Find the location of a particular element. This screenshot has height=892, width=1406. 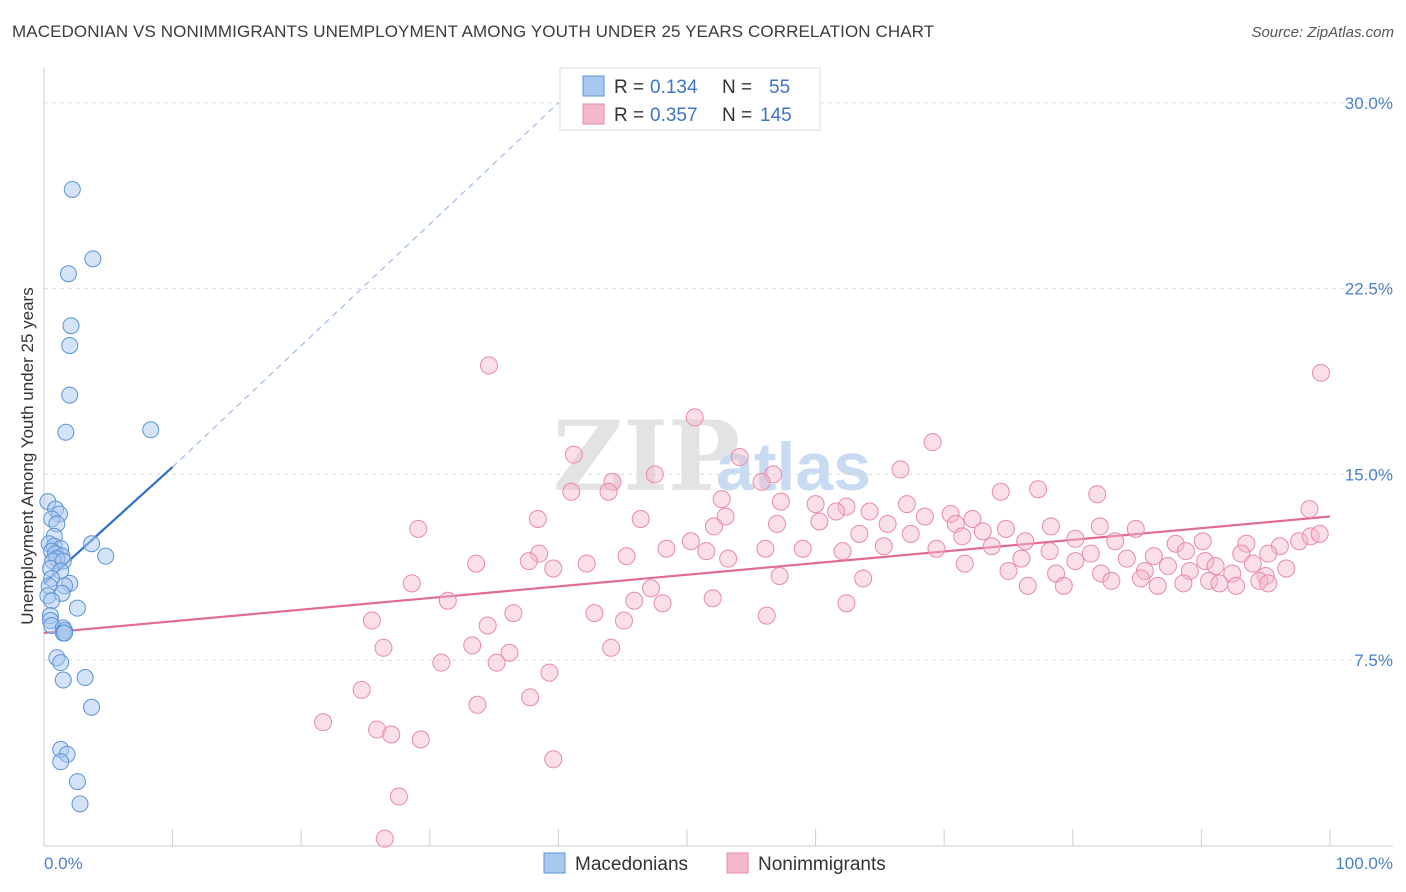

legend-n-label-2: N = is located at coordinates (737, 115).